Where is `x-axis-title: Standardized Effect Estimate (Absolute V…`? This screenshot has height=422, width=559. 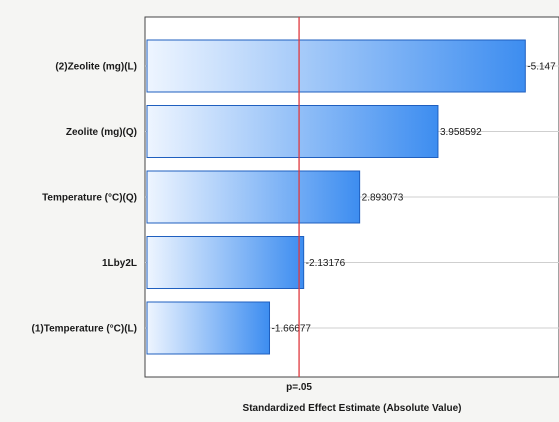 x-axis-title: Standardized Effect Estimate (Absolute V… is located at coordinates (352, 408).